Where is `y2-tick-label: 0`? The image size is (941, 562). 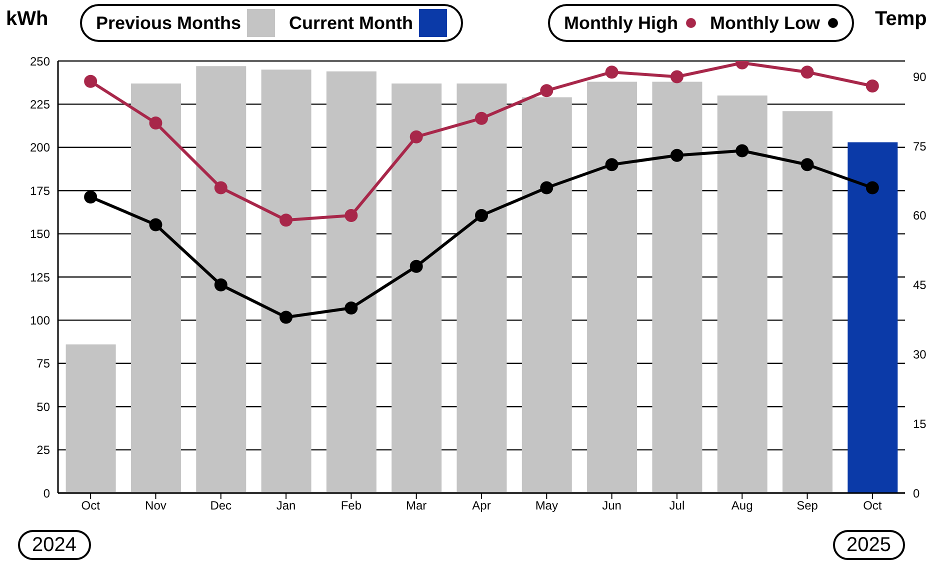 y2-tick-label: 0 is located at coordinates (916, 493).